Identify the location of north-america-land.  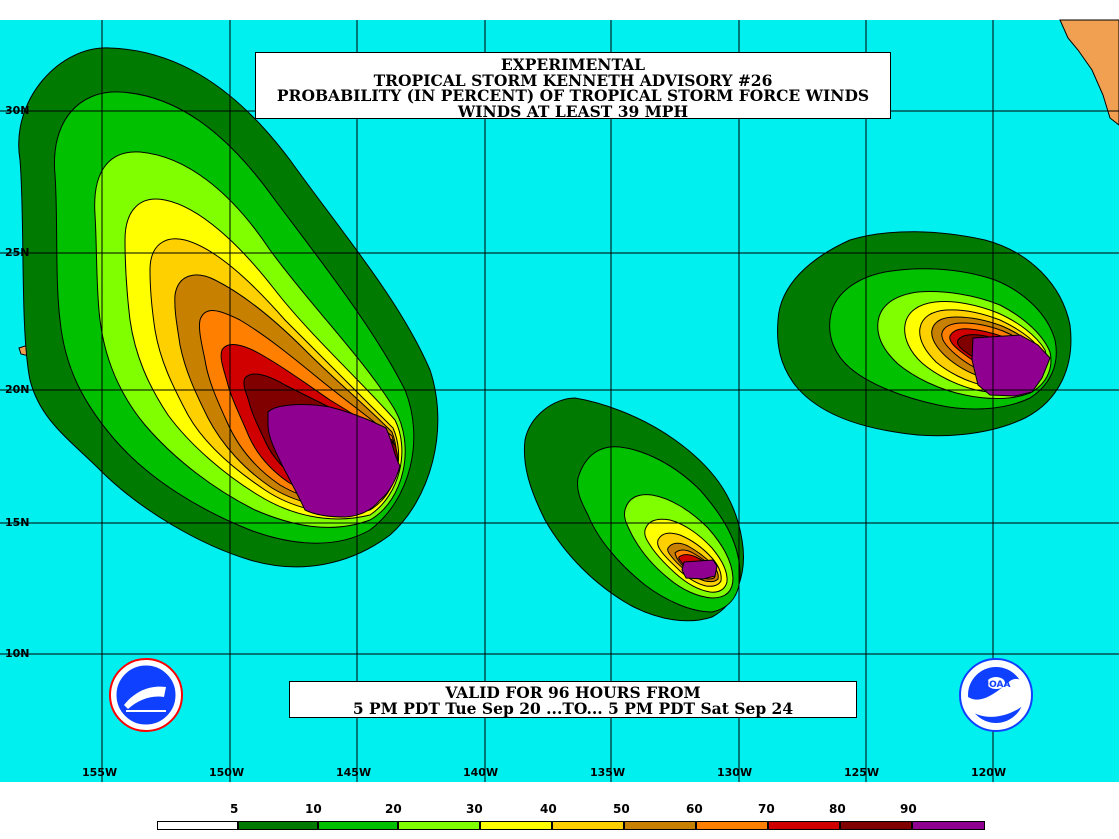
(1089, 72).